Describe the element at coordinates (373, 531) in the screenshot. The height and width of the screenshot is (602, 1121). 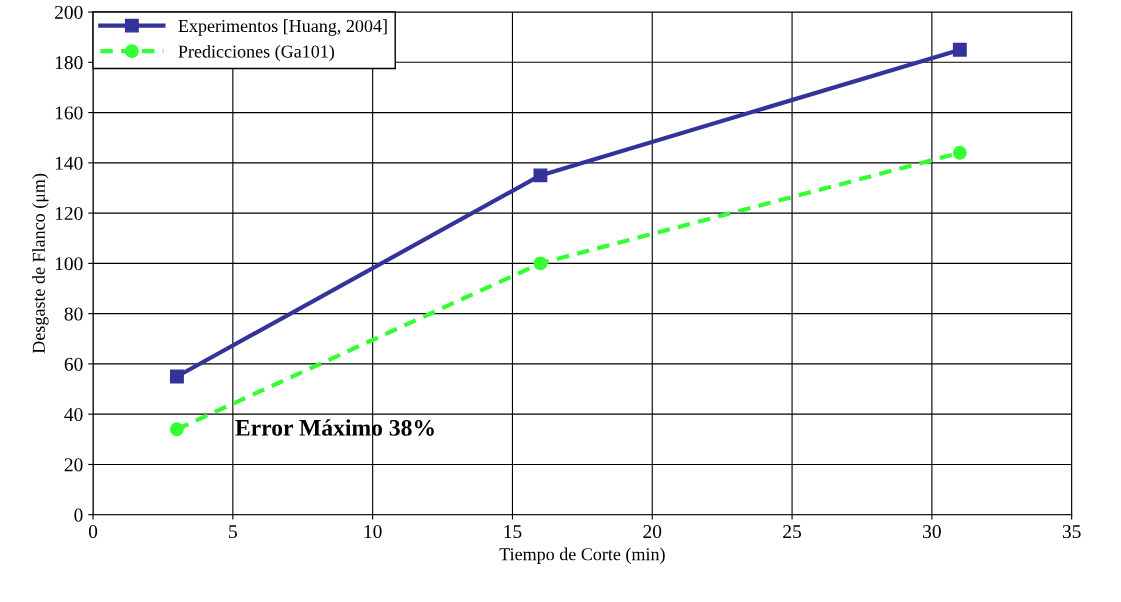
I see `x-tick-label: 10` at that location.